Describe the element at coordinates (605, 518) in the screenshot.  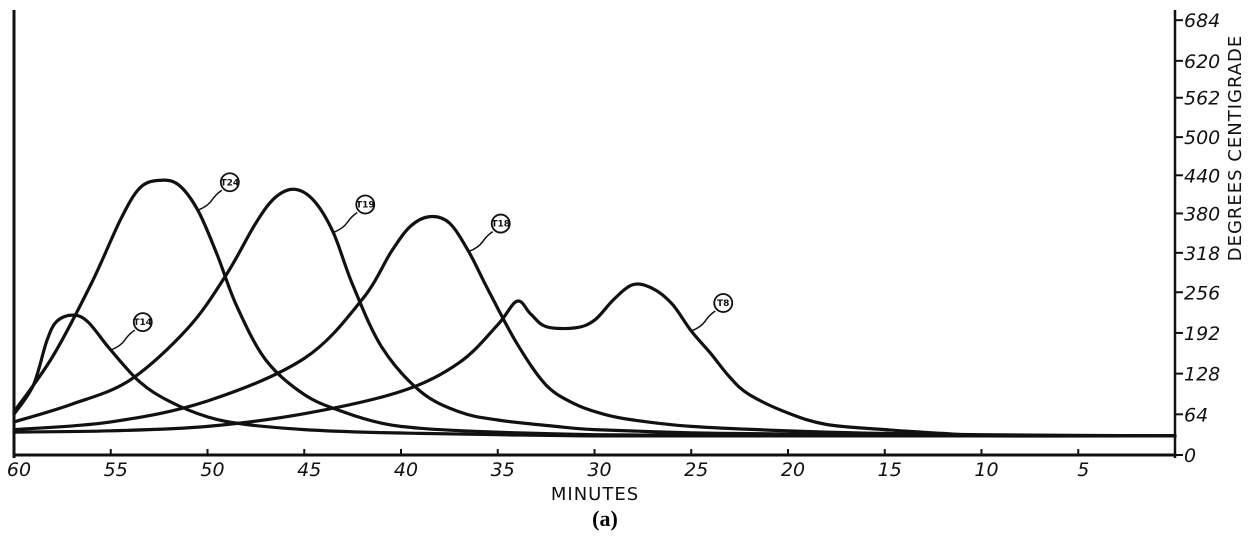
I see `figure-caption: (a)` at that location.